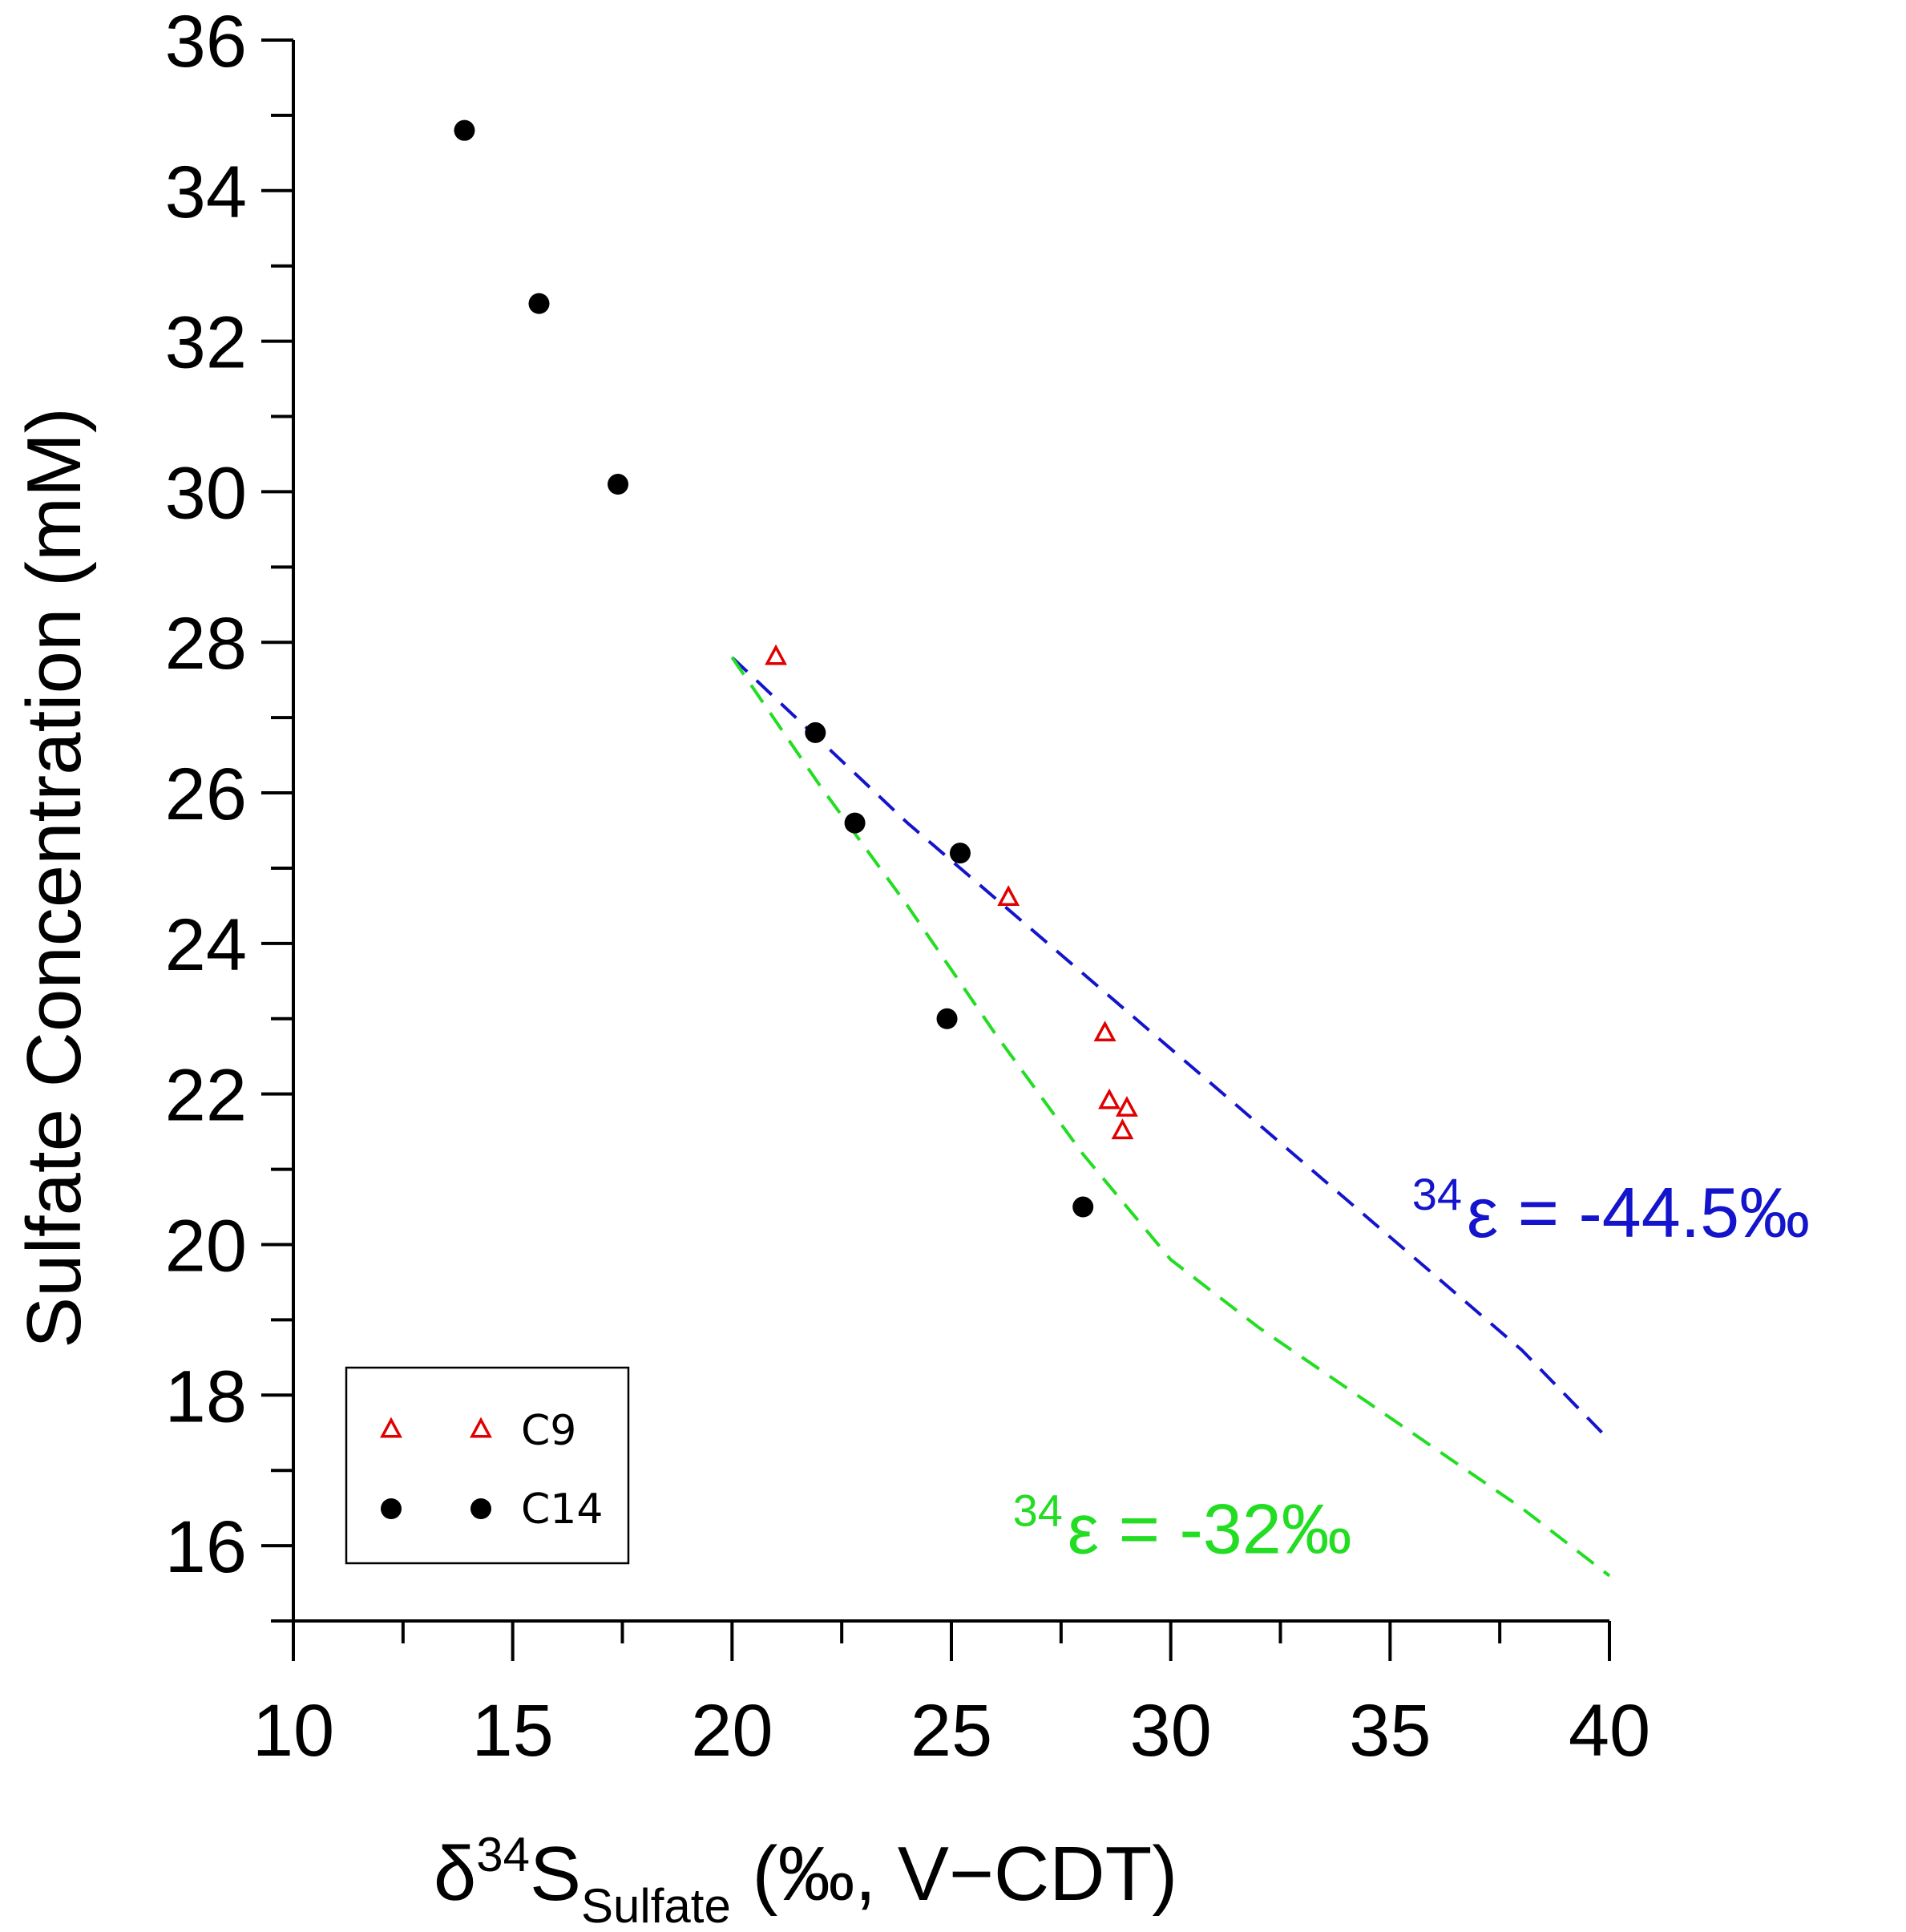 This screenshot has width=1906, height=1932. I want to click on x-axis-title: δ34SSulfate (‰, V−CDT), so click(805, 1880).